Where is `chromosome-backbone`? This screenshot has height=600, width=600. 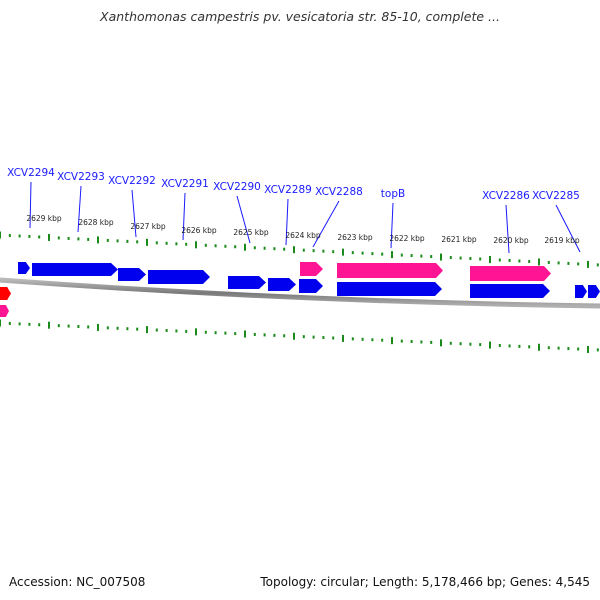
chromosome-backbone is located at coordinates (300, 293).